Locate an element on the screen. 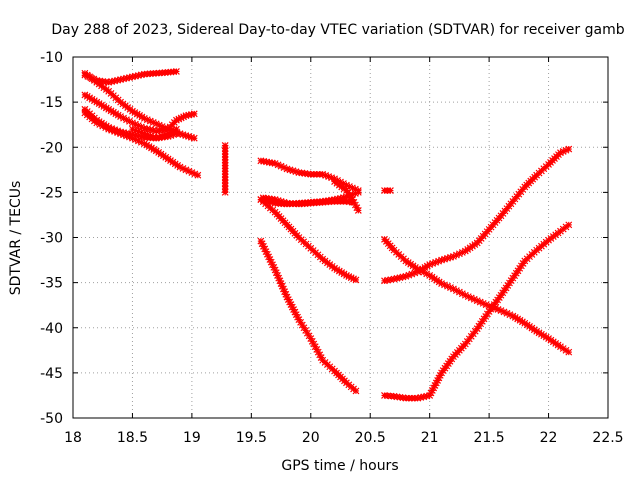 This screenshot has width=640, height=480. x-tick-label: 18.5 is located at coordinates (132, 438).